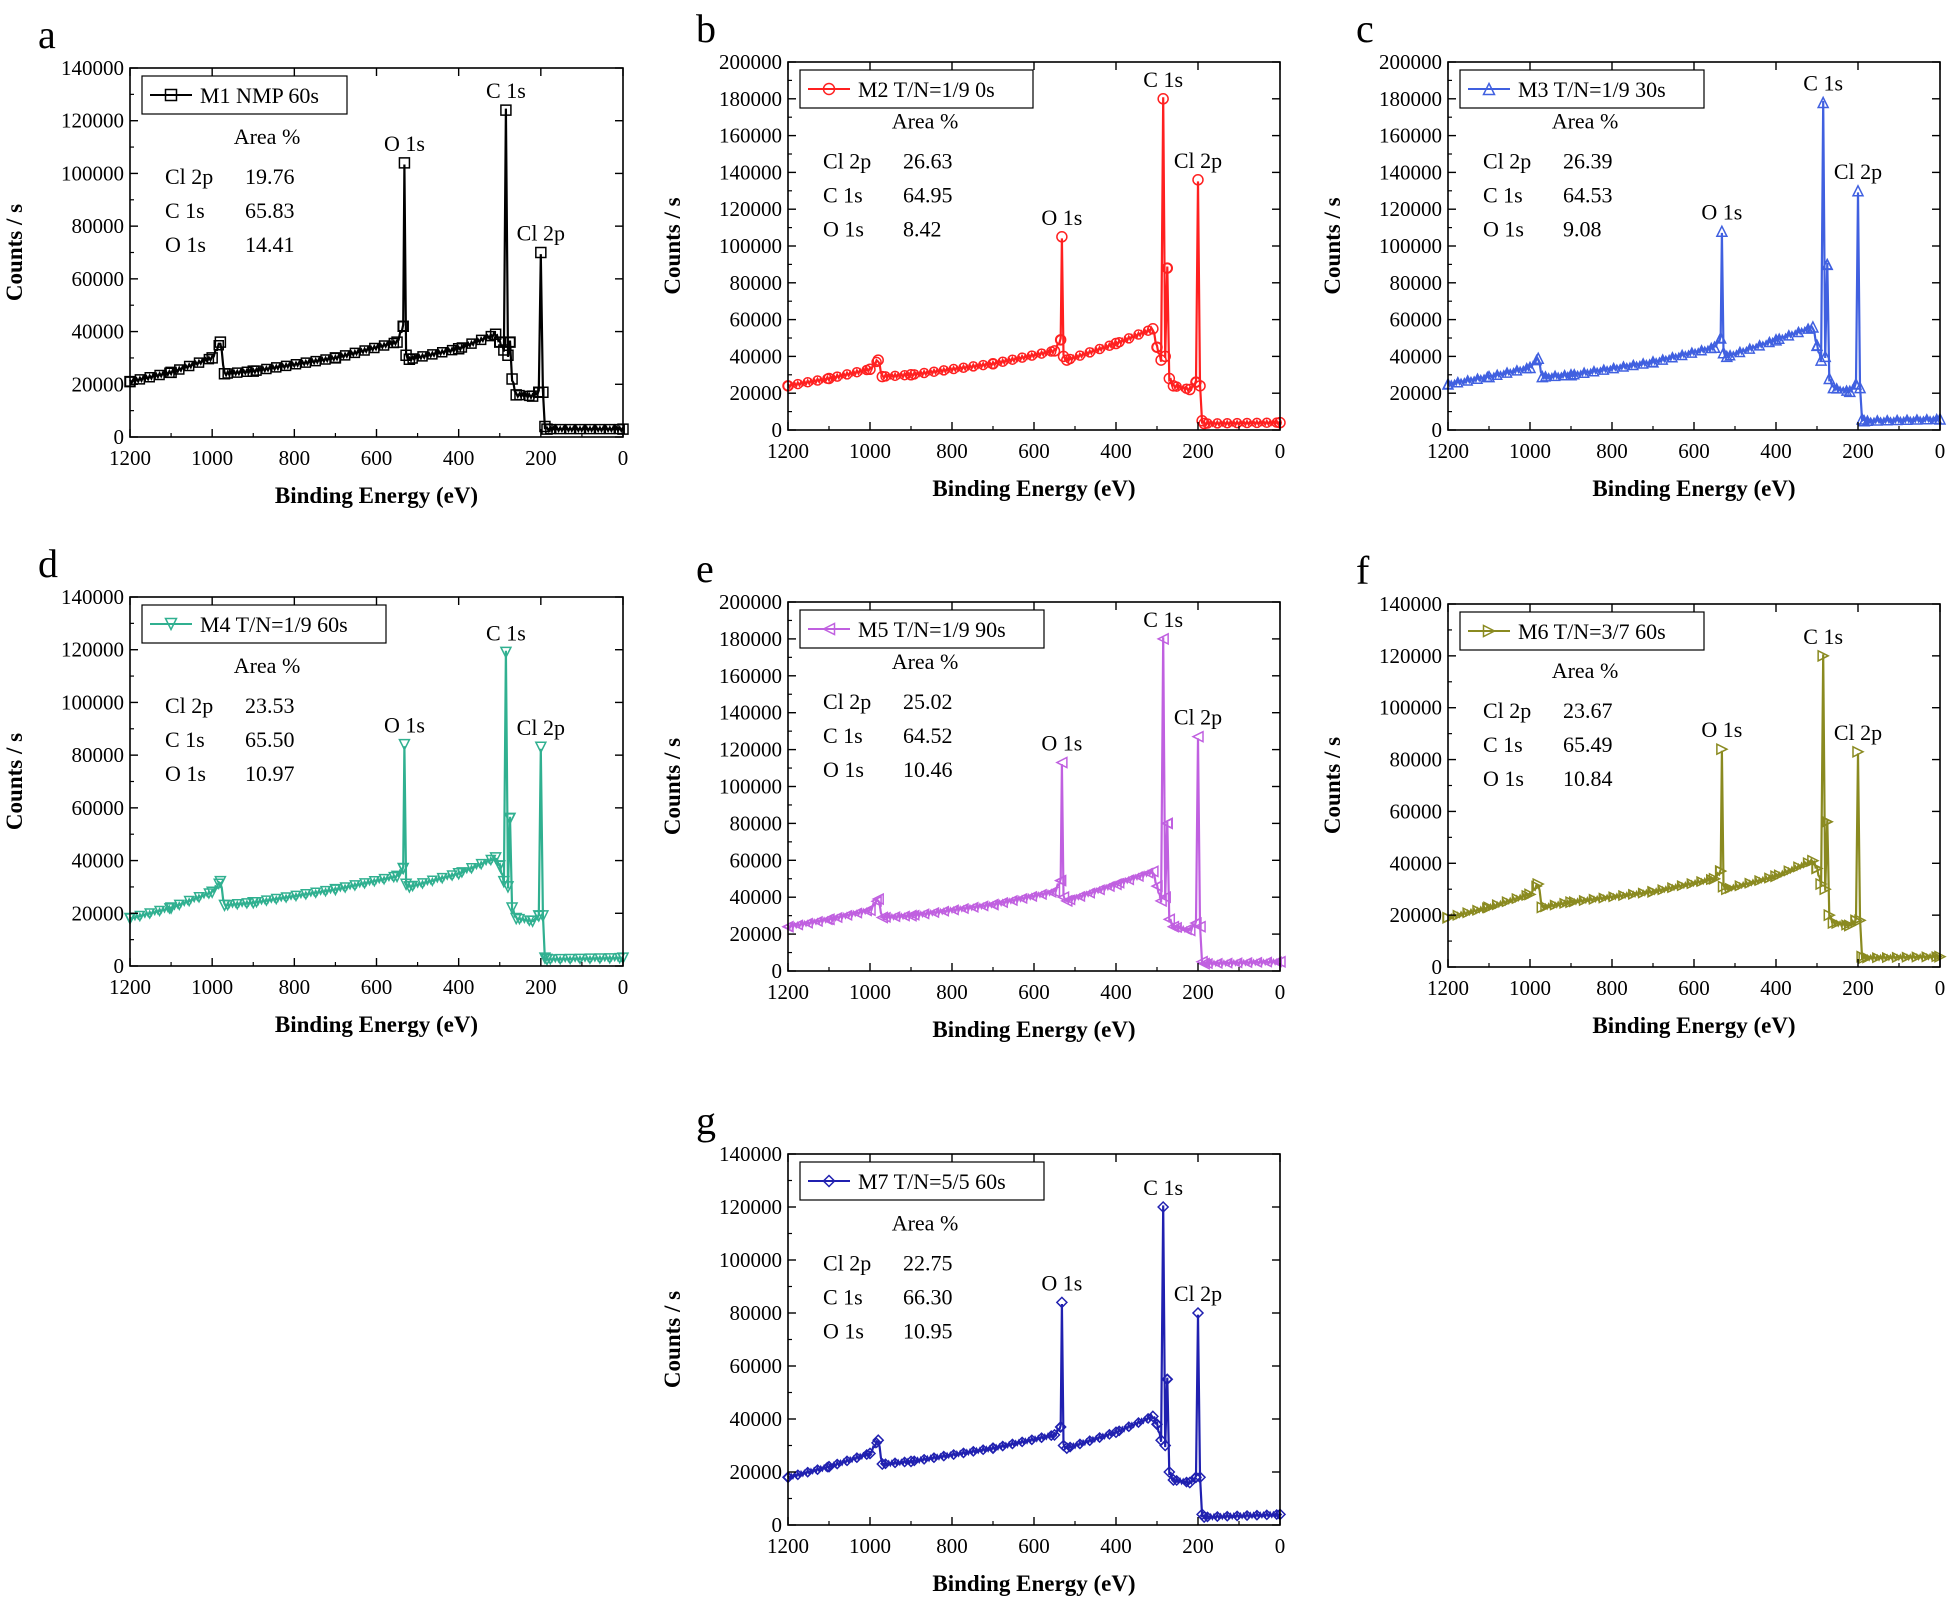 The width and height of the screenshot is (1949, 1609). Describe the element at coordinates (98, 384) in the screenshot. I see `y-tick-label: 20000` at that location.